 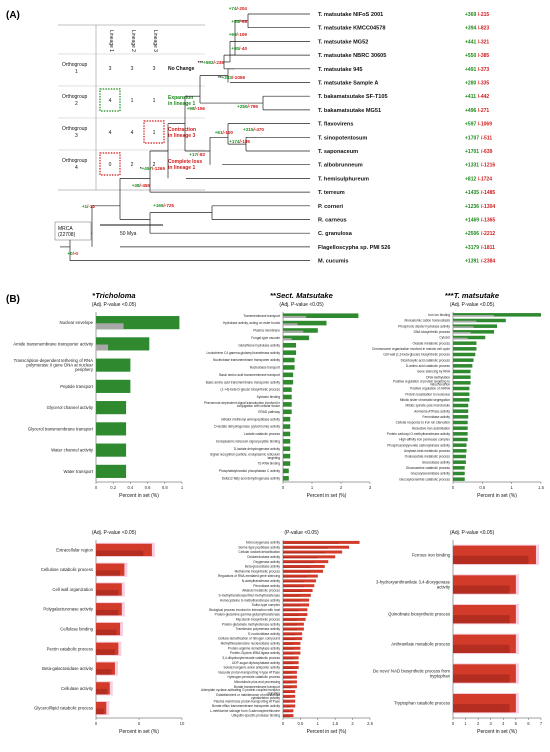 I want to click on bar-label: Glycerol/lipid catabolic process, so click(x=63, y=708).